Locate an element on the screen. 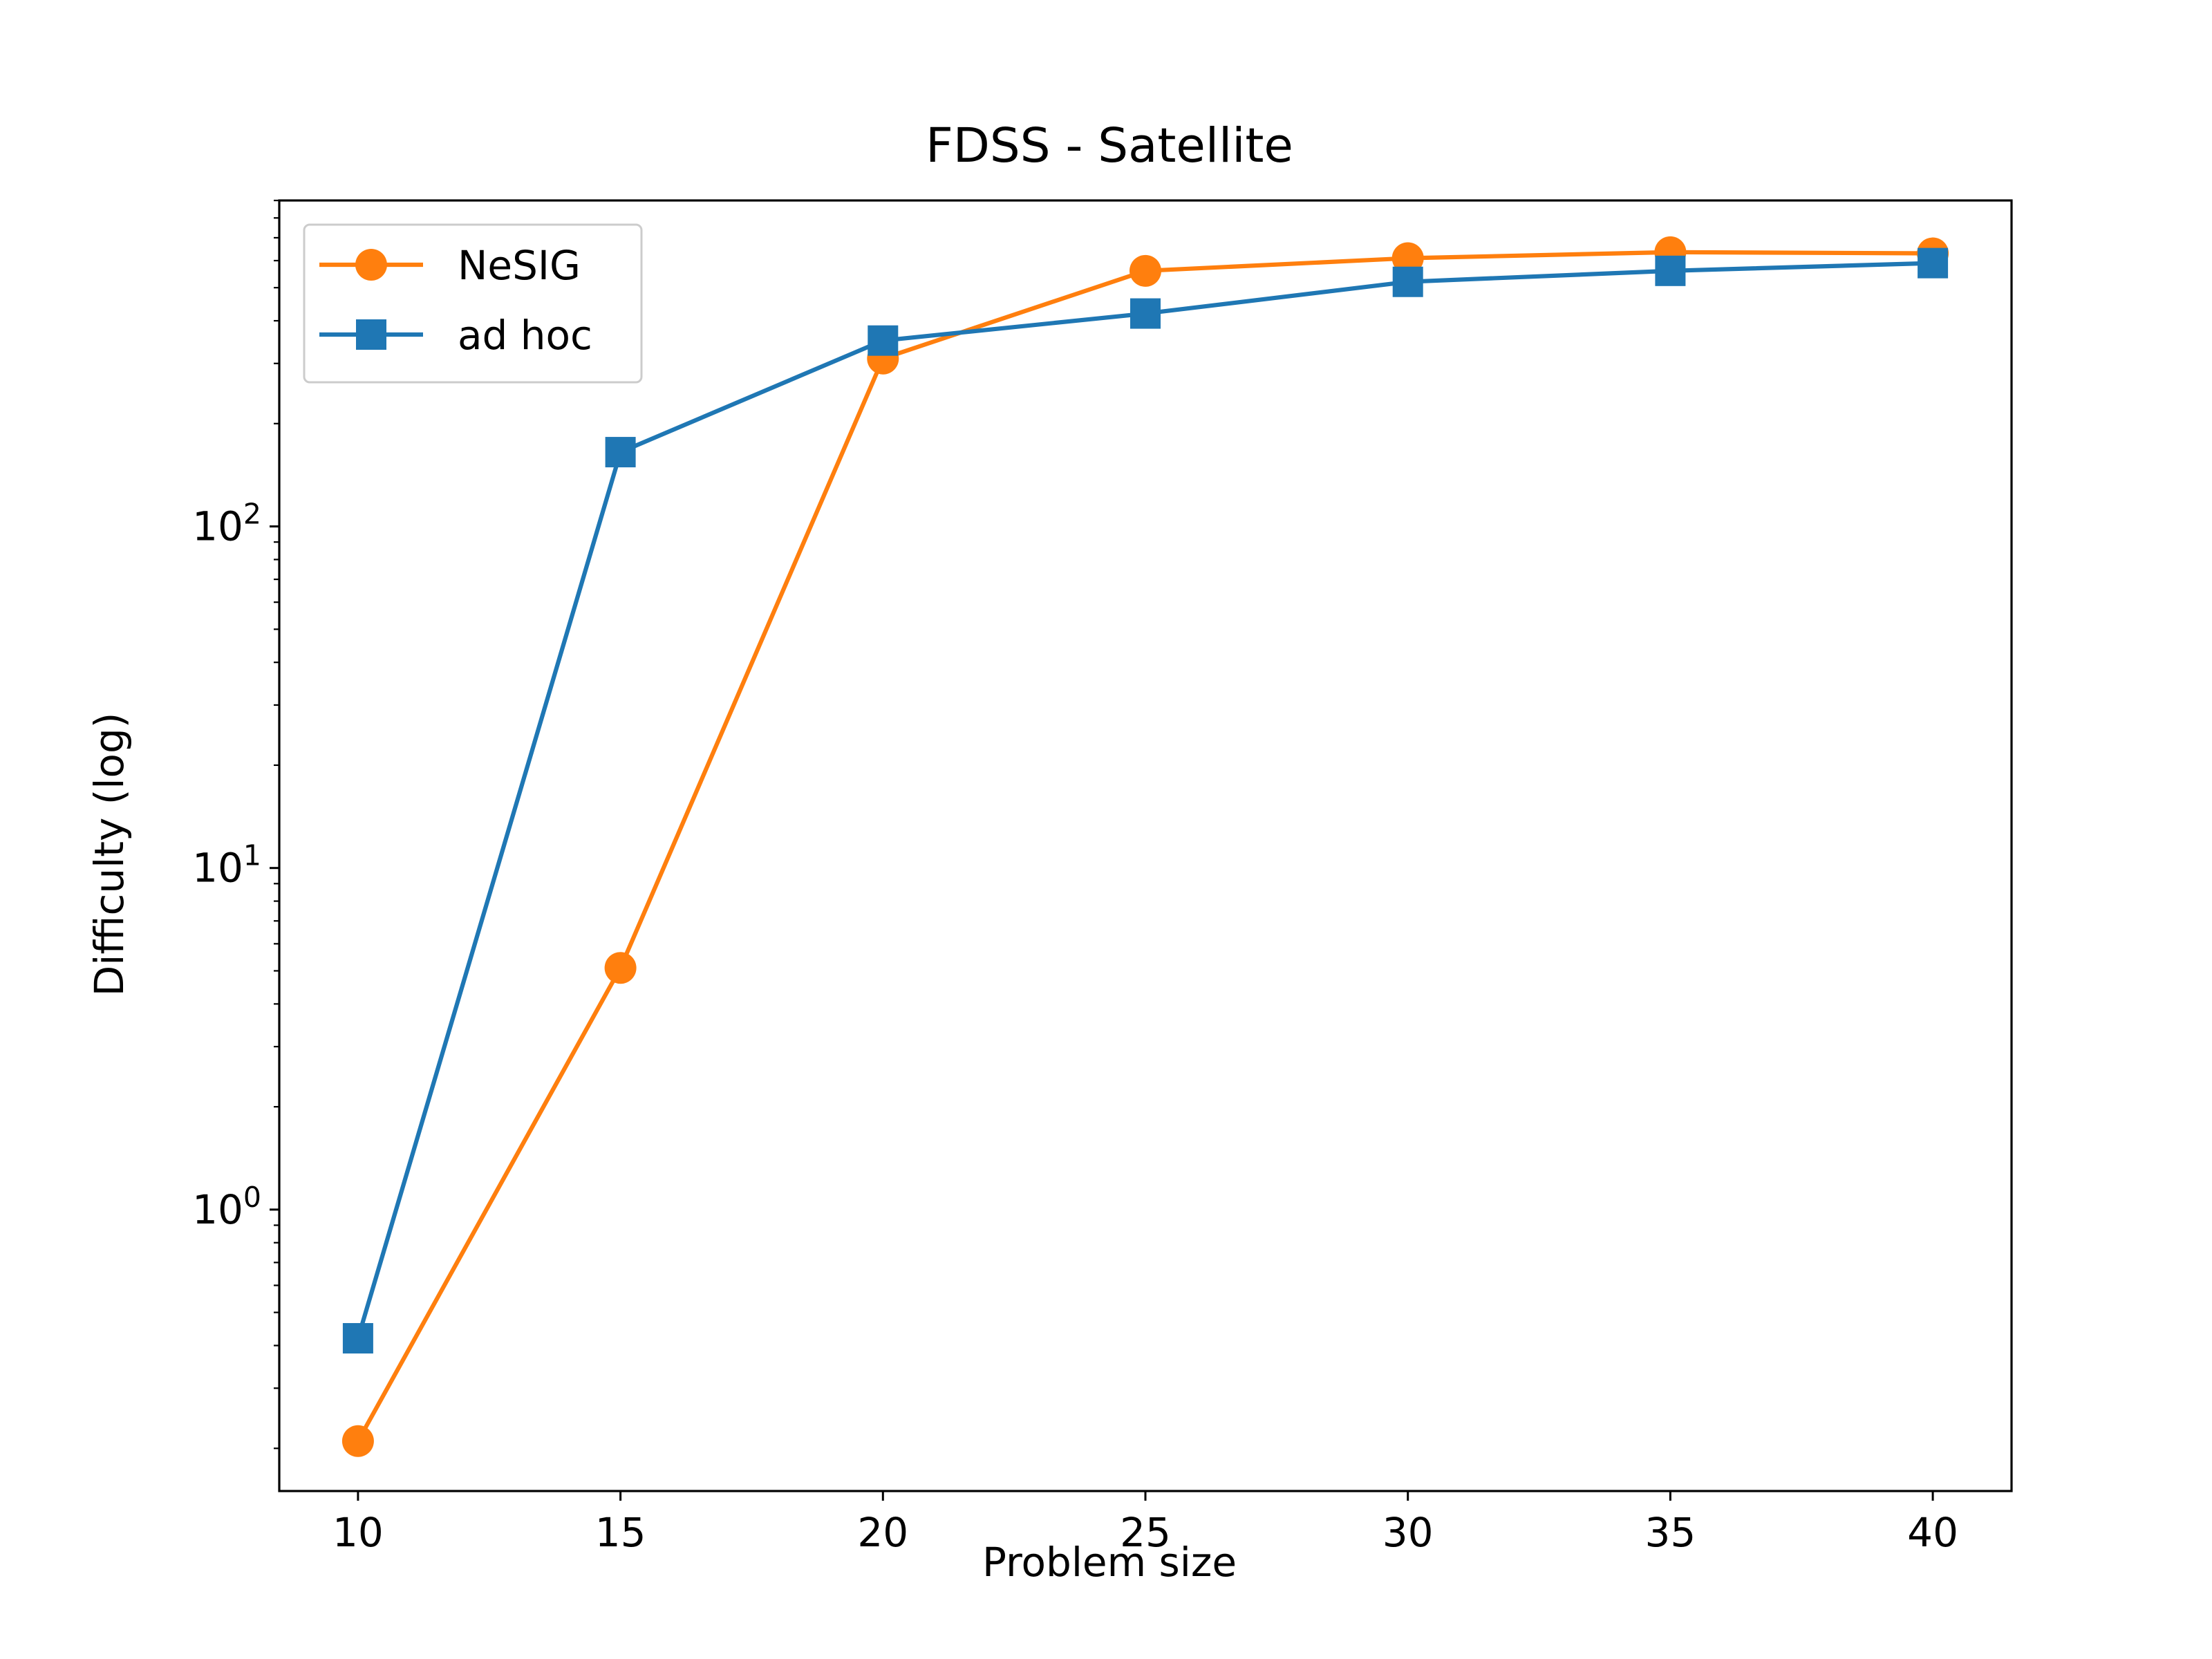 The height and width of the screenshot is (1659, 2212). x-tick-label: 35 is located at coordinates (1670, 1532).